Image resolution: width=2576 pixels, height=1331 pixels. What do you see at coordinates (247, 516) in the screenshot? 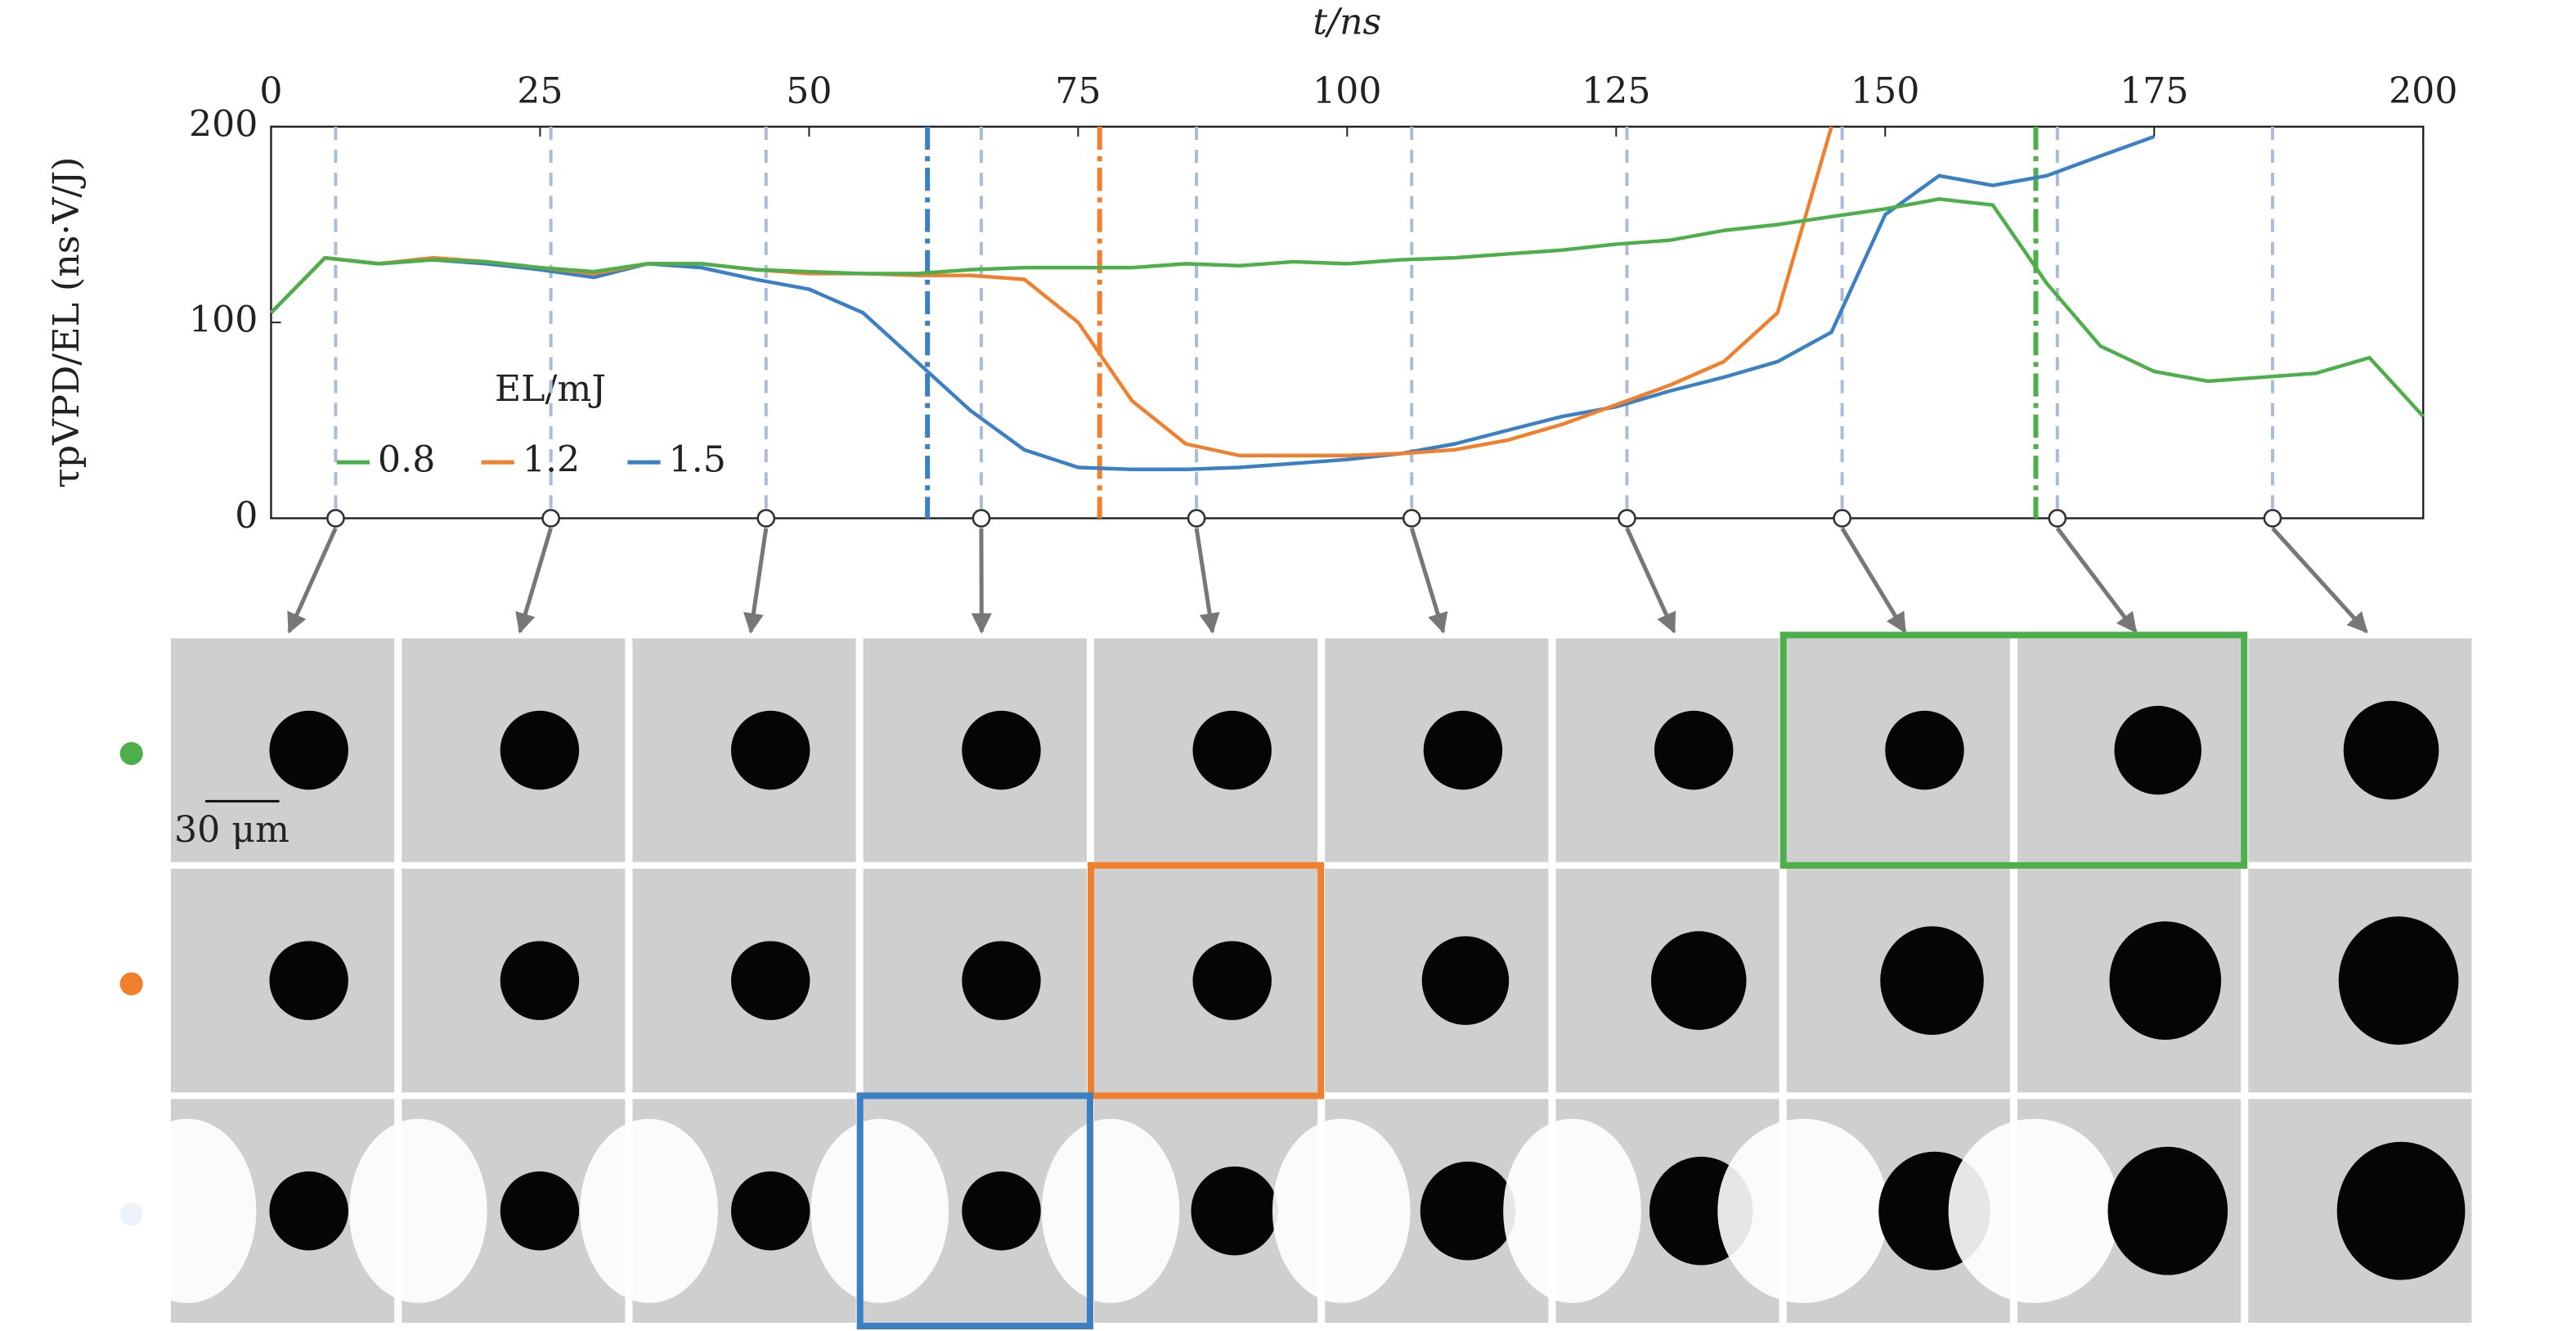
I see `y-tick-label: 0` at bounding box center [247, 516].